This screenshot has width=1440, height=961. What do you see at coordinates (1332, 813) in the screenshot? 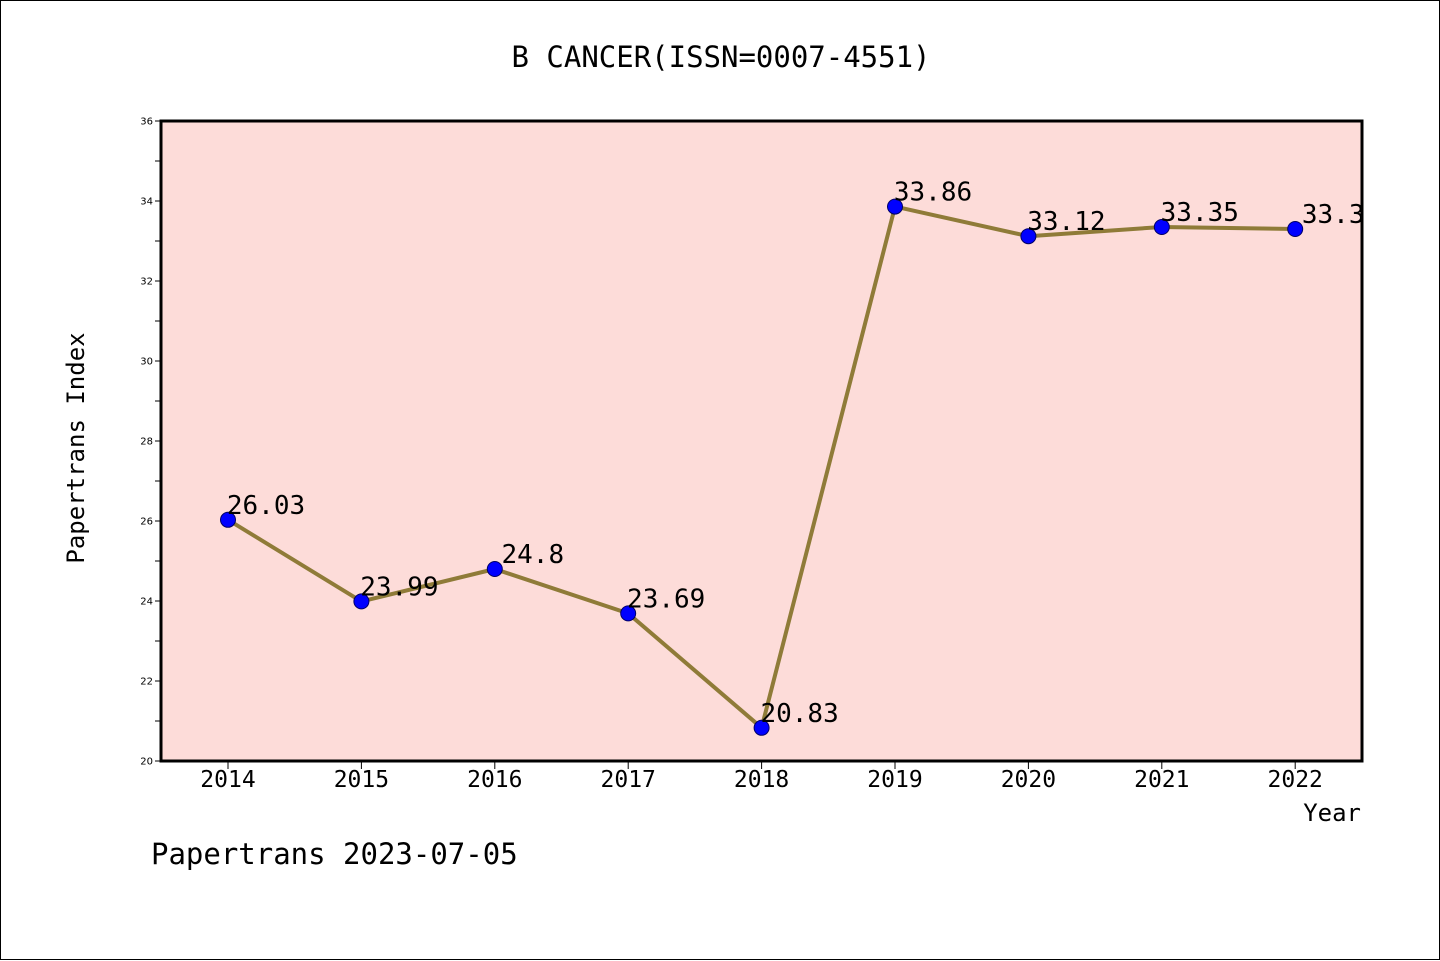
I see `x-axis-title: Year` at bounding box center [1332, 813].